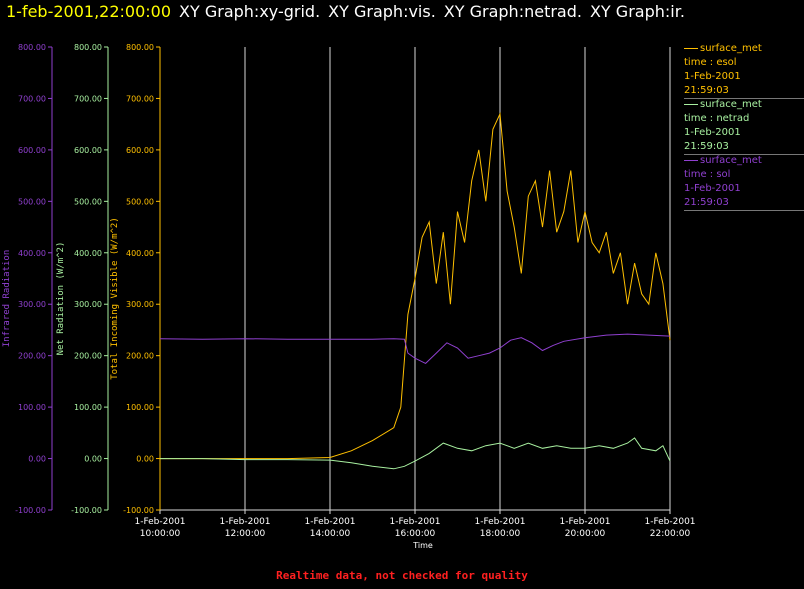  Describe the element at coordinates (637, 11) in the screenshot. I see `graph-title-4: XY Graph:ir.` at that location.